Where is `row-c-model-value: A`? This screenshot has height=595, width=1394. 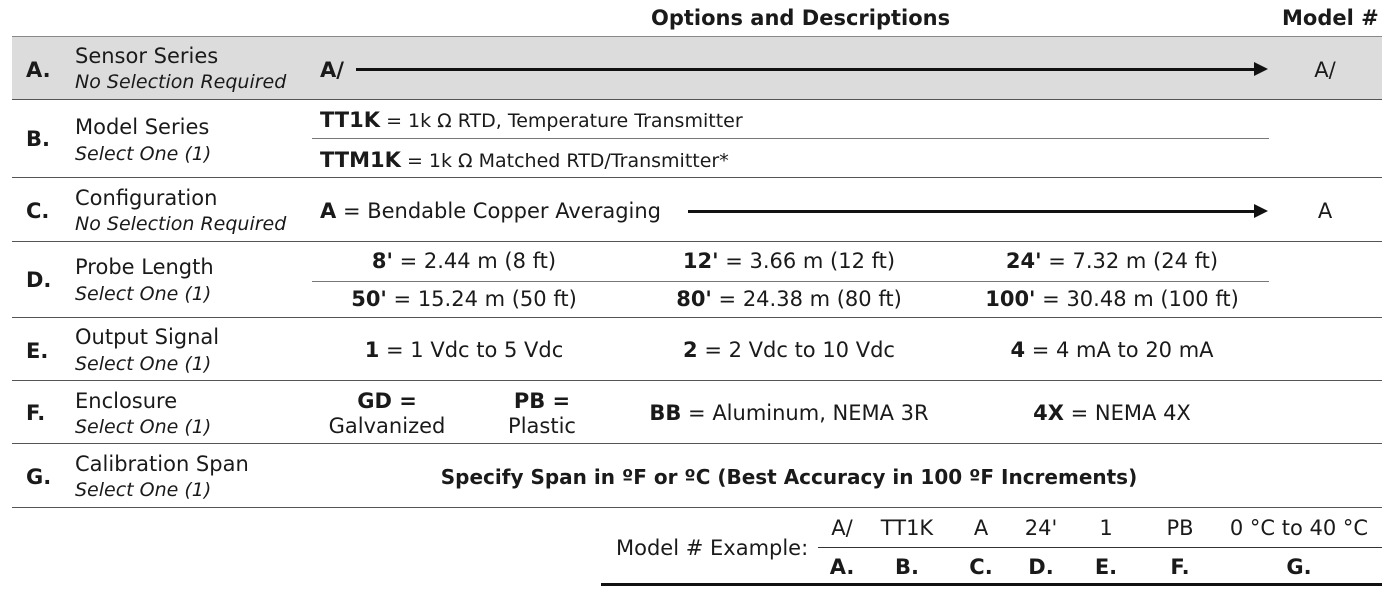 row-c-model-value: A is located at coordinates (1325, 211).